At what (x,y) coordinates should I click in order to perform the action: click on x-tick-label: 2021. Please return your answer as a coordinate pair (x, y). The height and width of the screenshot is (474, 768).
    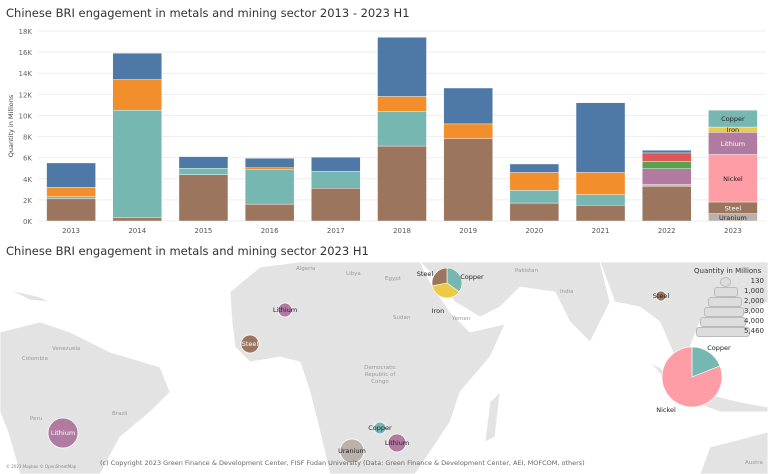
    Looking at the image, I should click on (601, 231).